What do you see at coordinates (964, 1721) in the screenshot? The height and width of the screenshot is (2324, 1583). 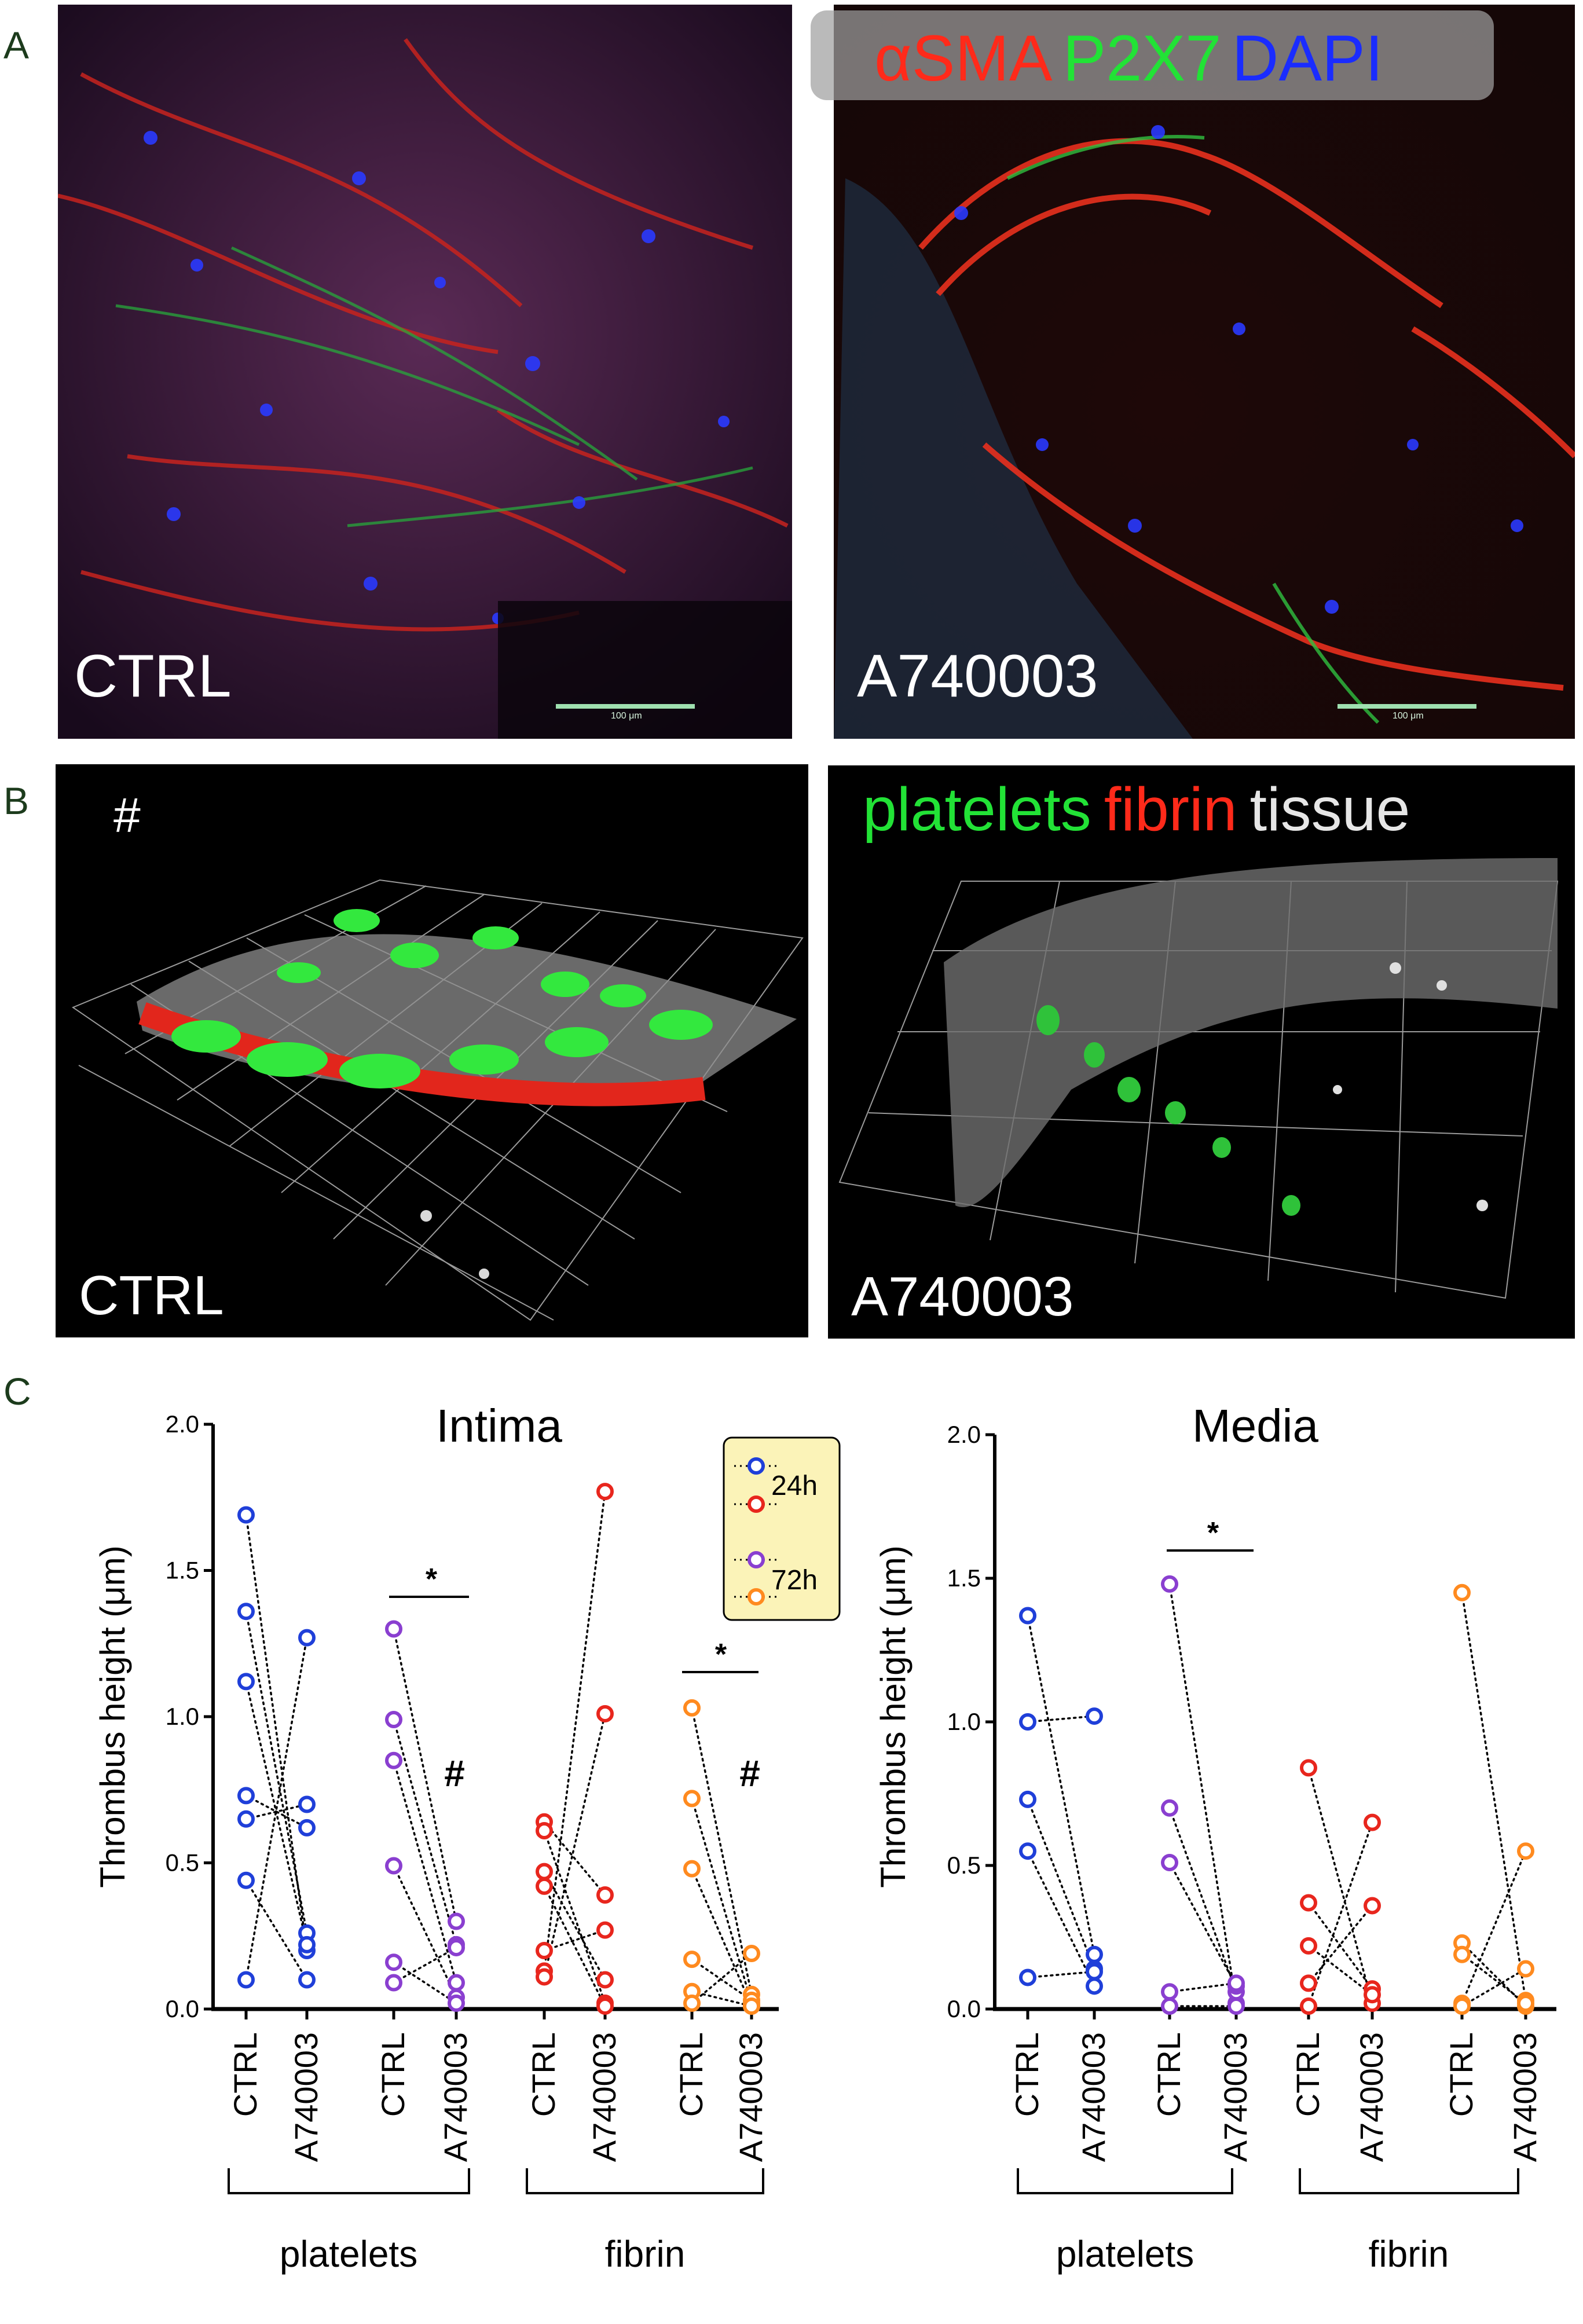 I see `y-tick-label: 1.0` at bounding box center [964, 1721].